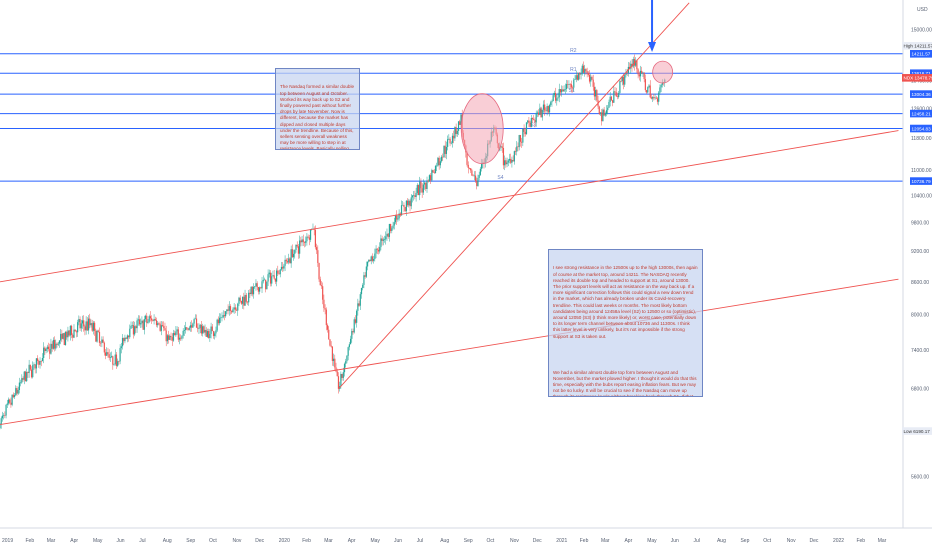  Describe the element at coordinates (284, 541) in the screenshot. I see `time-tick-label: 2020` at that location.